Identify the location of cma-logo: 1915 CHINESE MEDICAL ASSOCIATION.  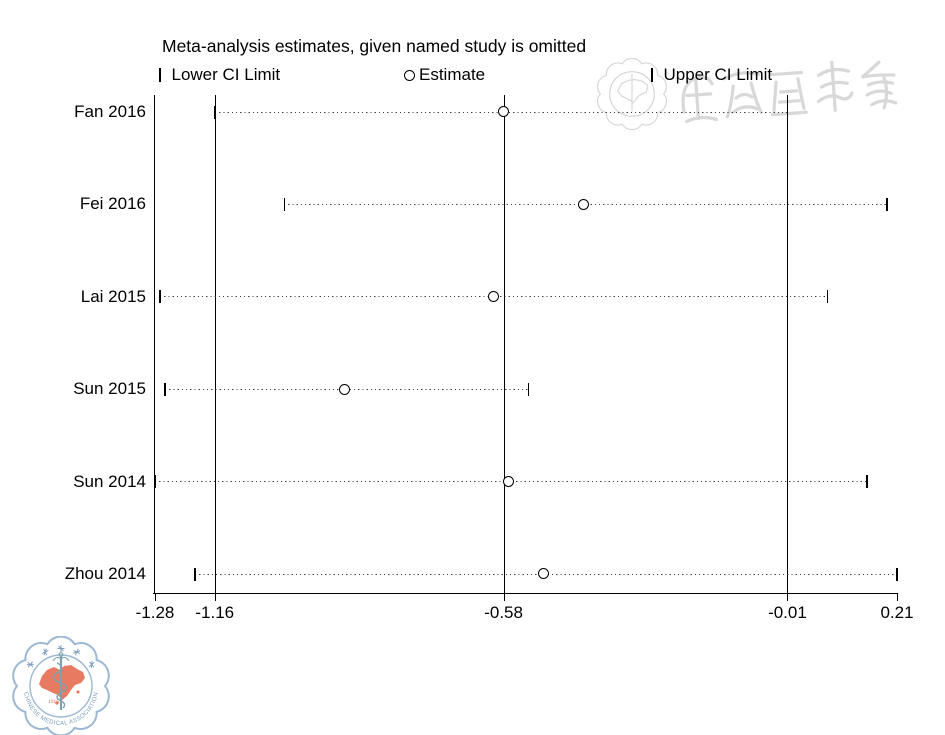
(61, 685).